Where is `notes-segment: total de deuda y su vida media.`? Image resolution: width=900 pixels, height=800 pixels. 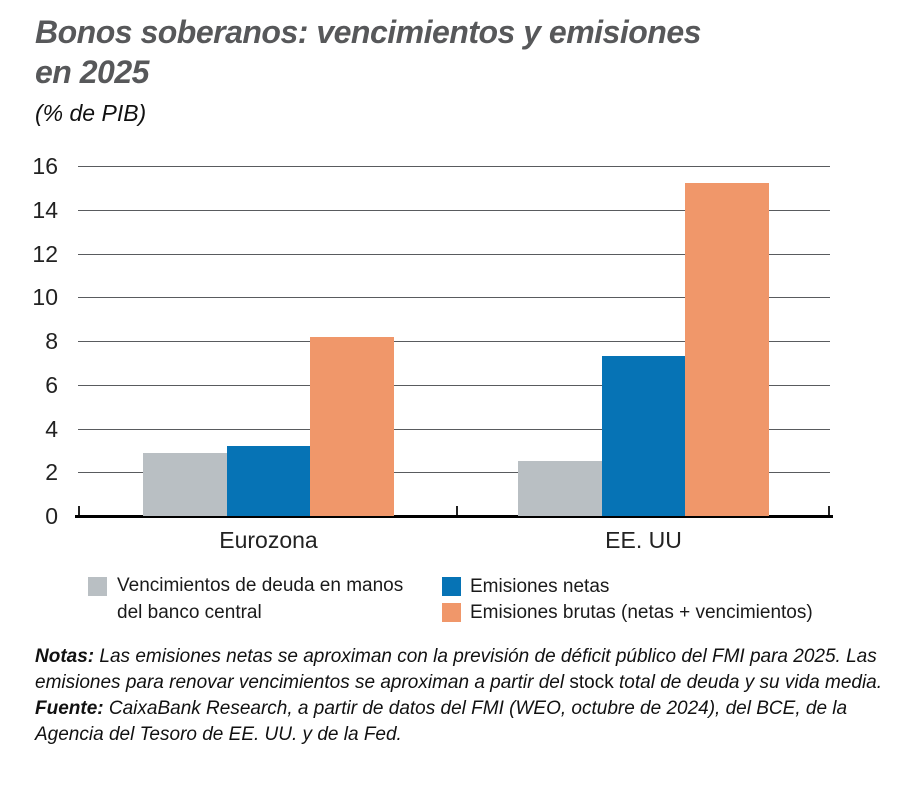
notes-segment: total de deuda y su vida media. is located at coordinates (748, 682).